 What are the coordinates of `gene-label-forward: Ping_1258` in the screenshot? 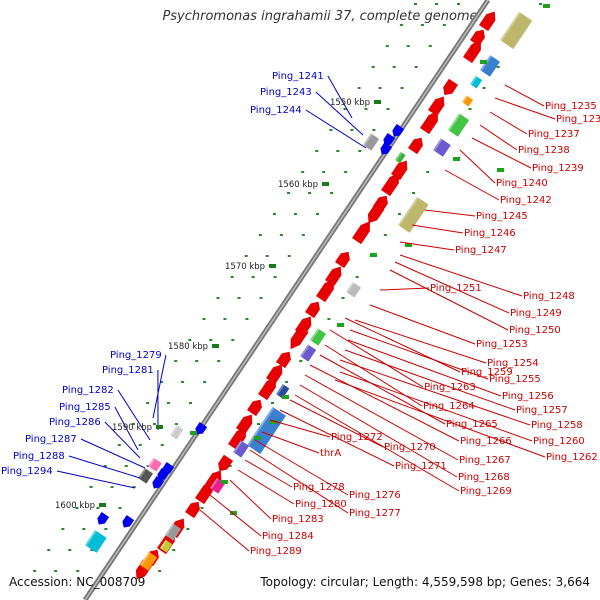 It's located at (557, 425).